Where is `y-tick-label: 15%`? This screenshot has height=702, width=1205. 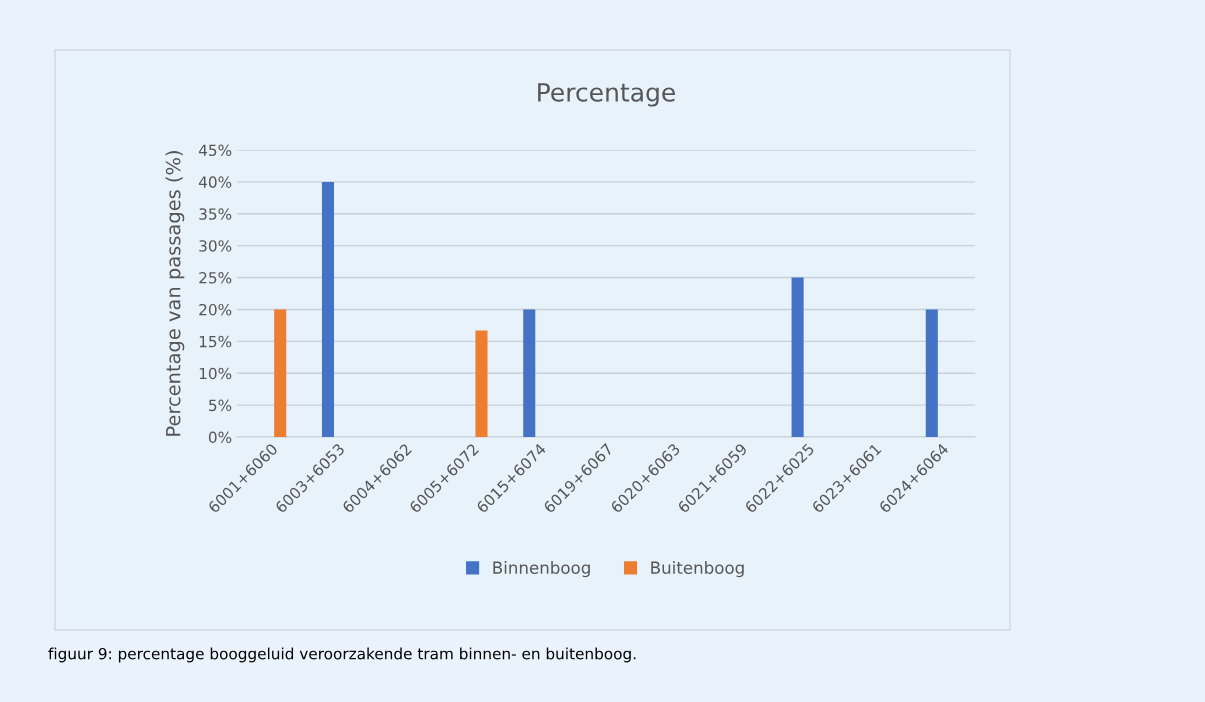 y-tick-label: 15% is located at coordinates (215, 341).